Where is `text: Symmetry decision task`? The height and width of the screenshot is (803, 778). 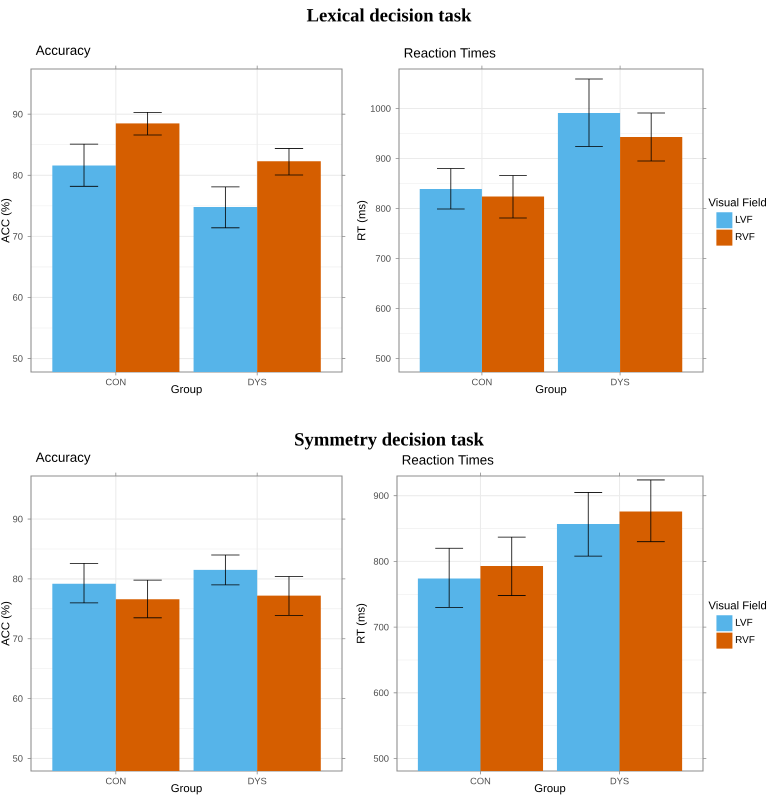 text: Symmetry decision task is located at coordinates (389, 441).